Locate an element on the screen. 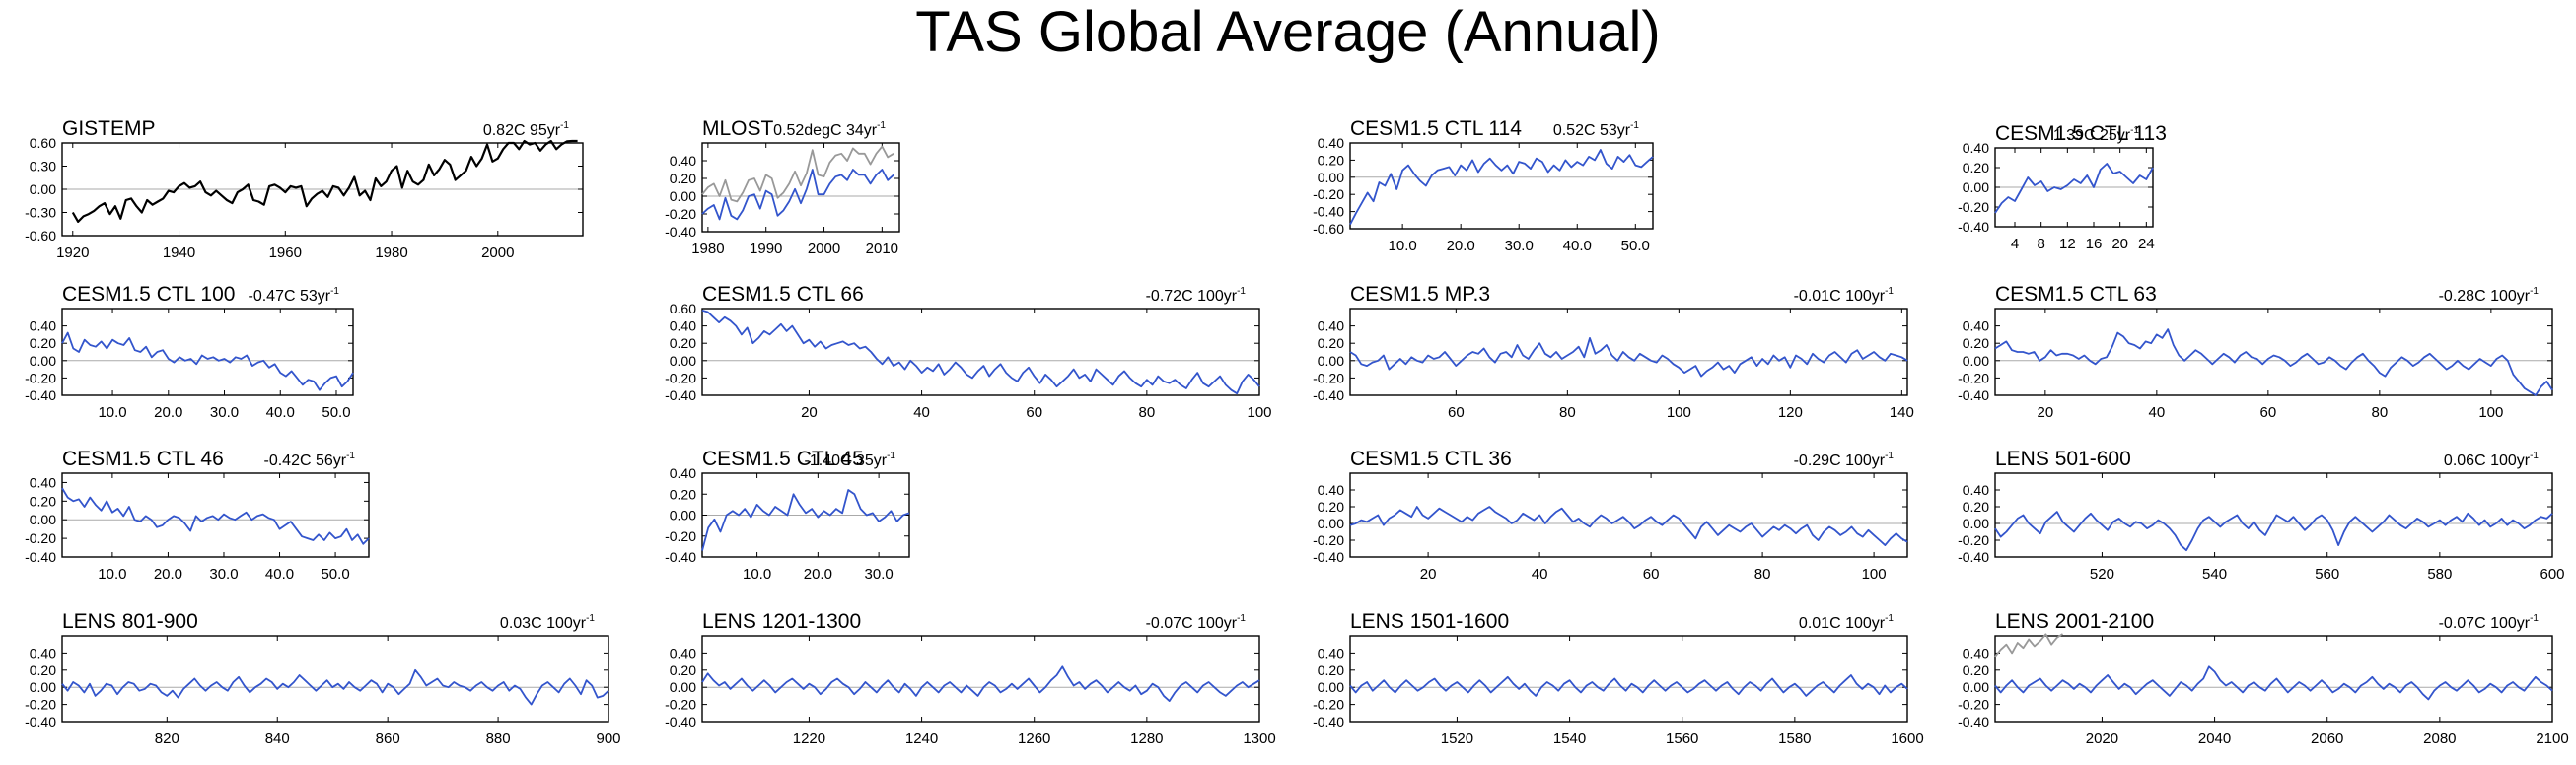  x-tick-label: 1220 is located at coordinates (809, 738).